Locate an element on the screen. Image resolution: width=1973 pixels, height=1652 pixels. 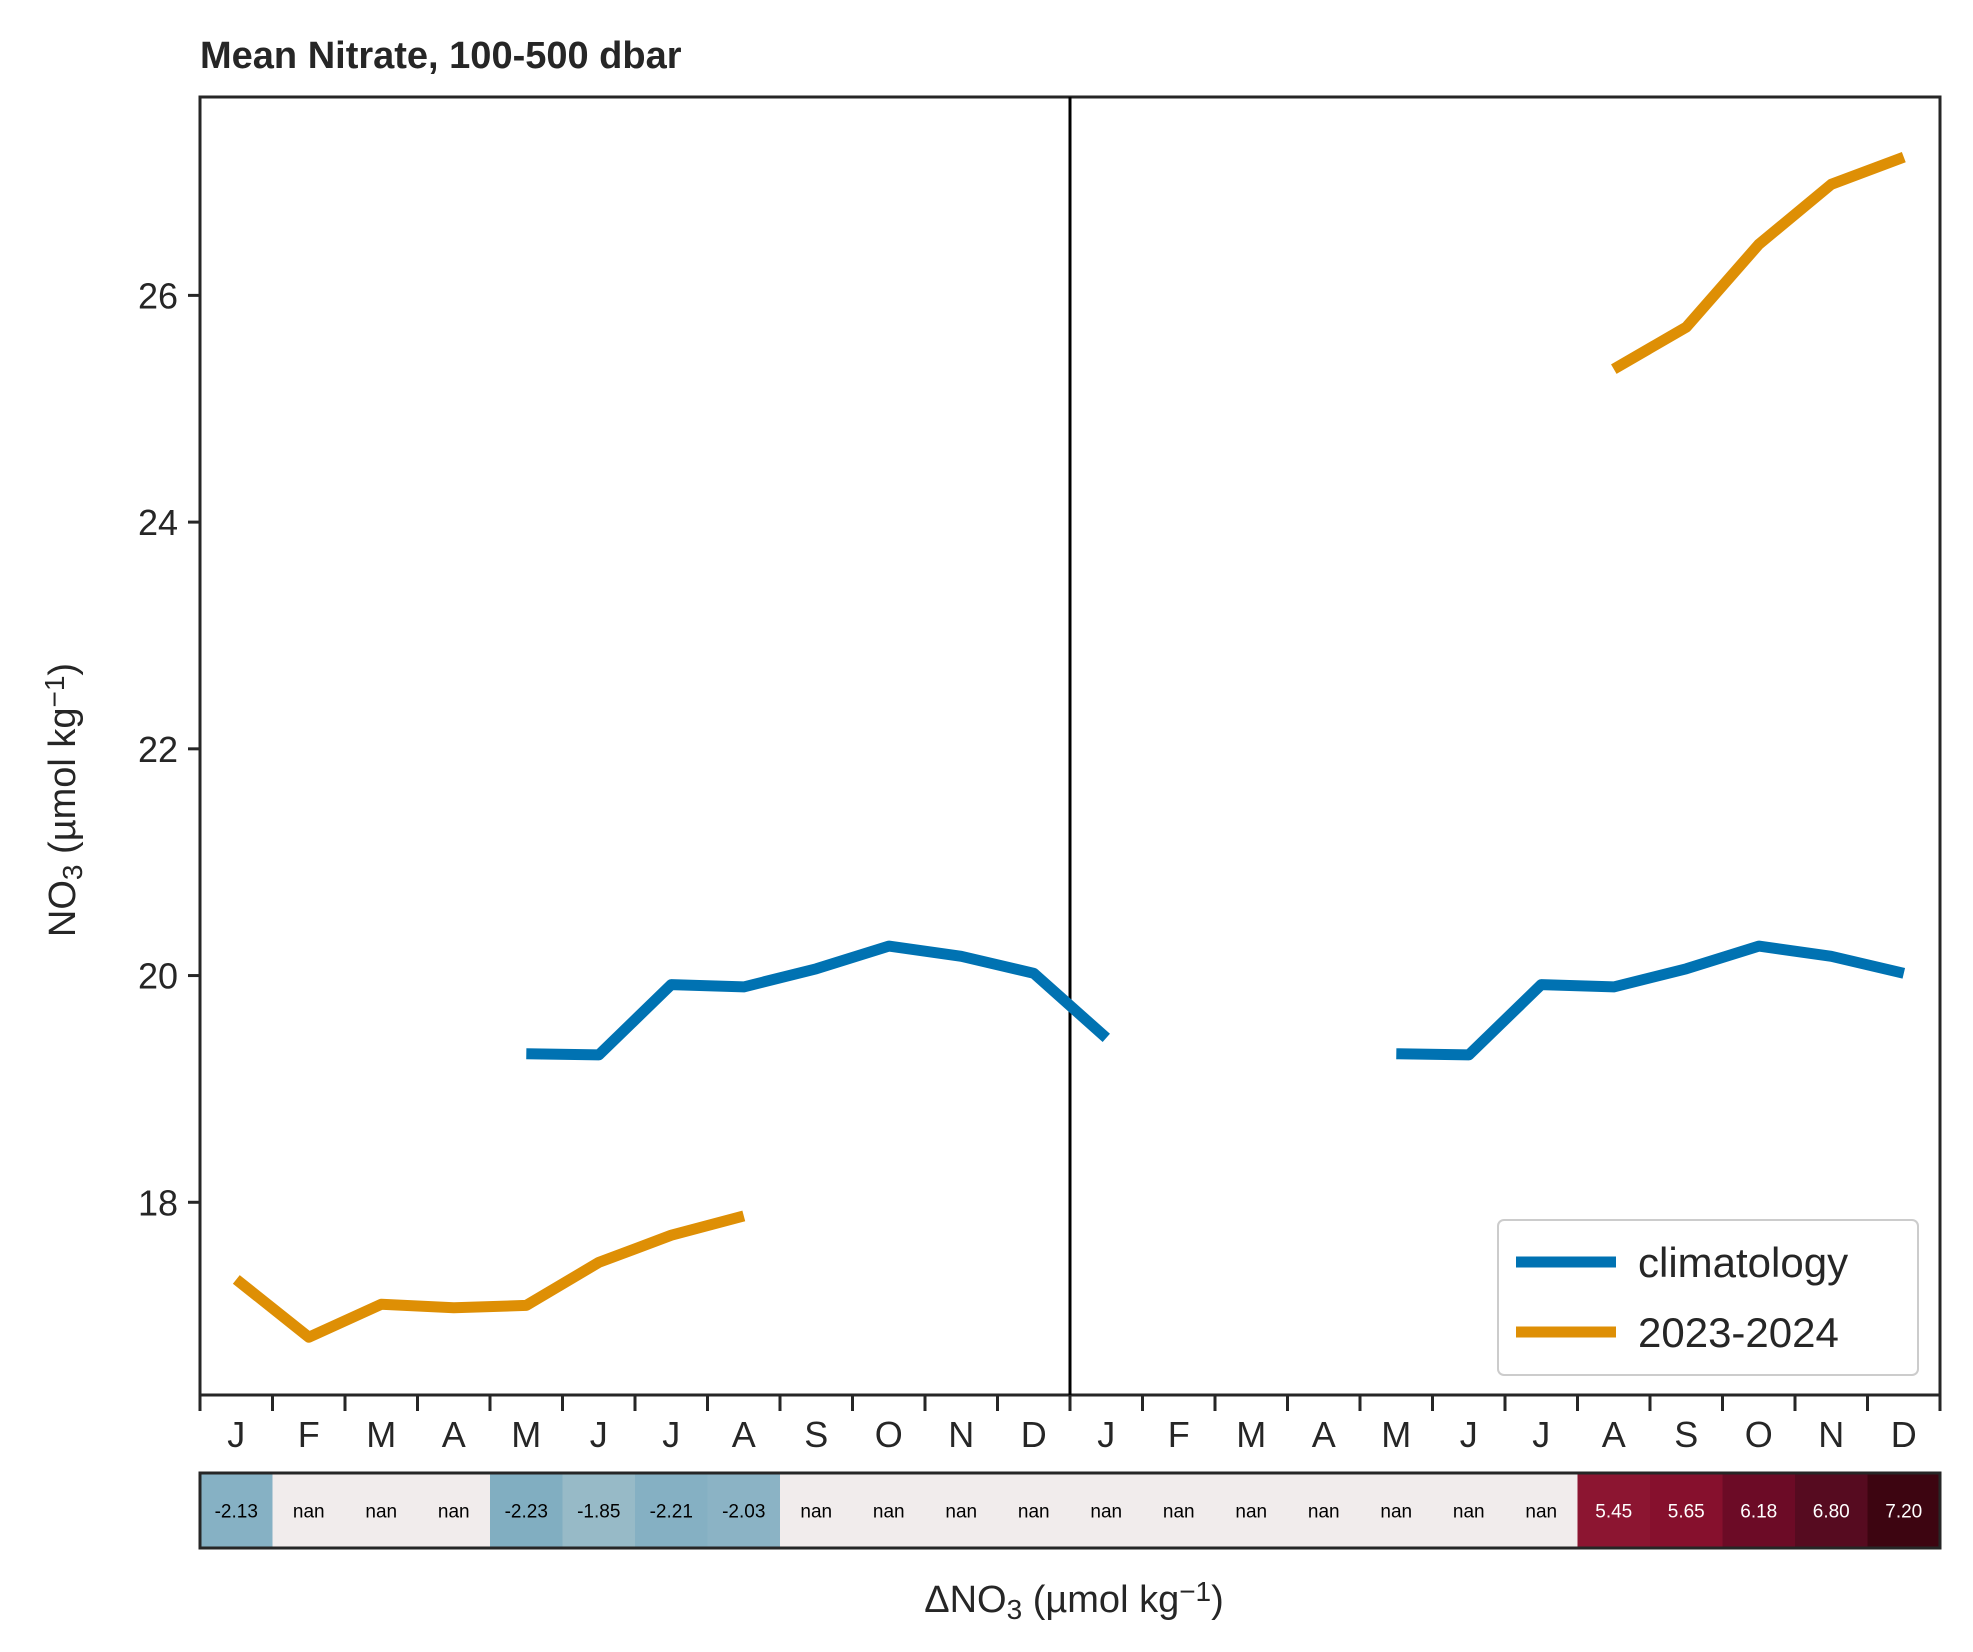
anomaly-cell-label: -2.13 is located at coordinates (236, 1512).